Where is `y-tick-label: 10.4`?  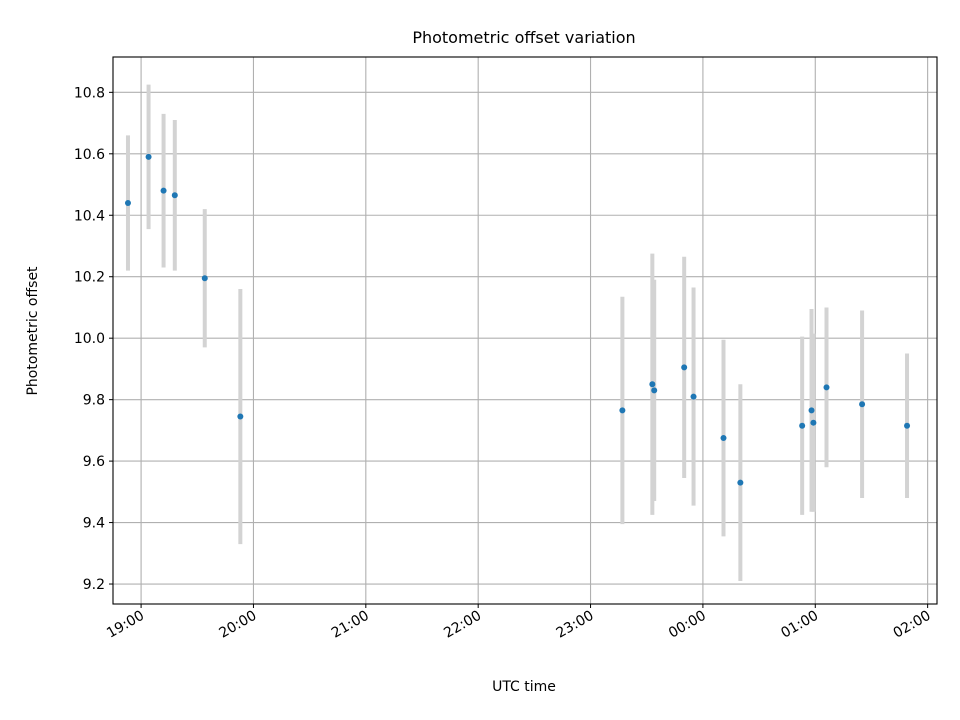
y-tick-label: 10.4 is located at coordinates (89, 216).